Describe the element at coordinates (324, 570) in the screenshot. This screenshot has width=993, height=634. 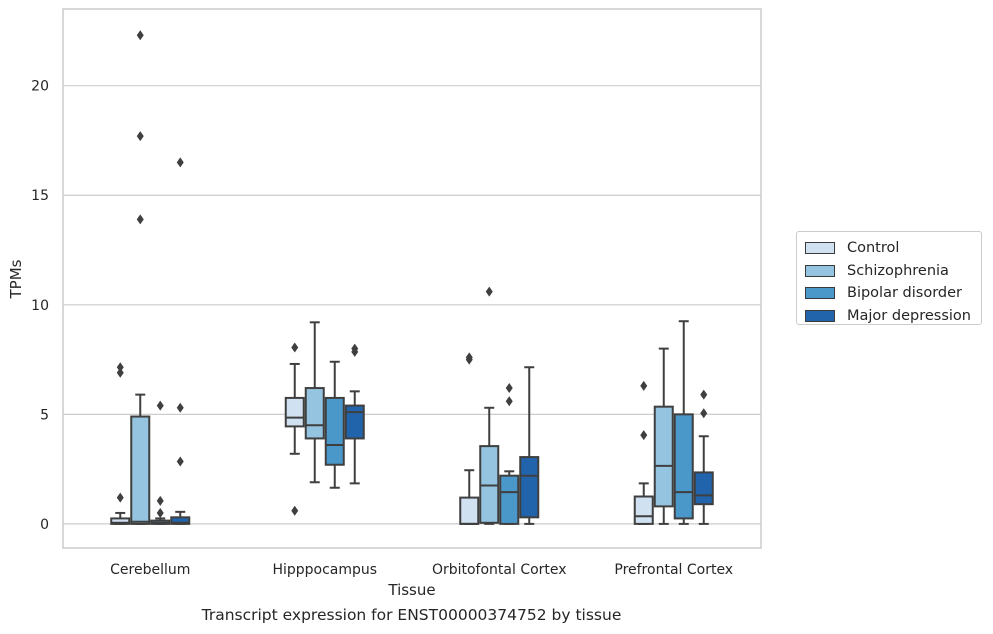
I see `x-tick-label: Hipppocampus` at that location.